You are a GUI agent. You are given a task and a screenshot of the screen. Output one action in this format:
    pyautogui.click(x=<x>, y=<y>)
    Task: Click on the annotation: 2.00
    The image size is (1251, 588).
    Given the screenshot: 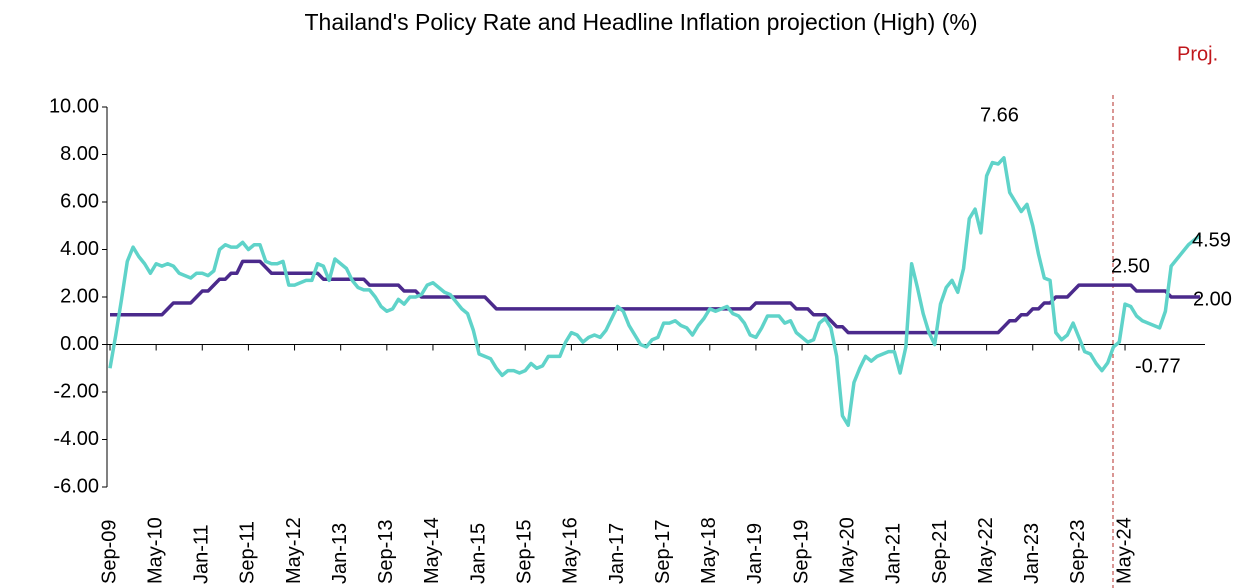 What is the action you would take?
    pyautogui.click(x=1212, y=299)
    